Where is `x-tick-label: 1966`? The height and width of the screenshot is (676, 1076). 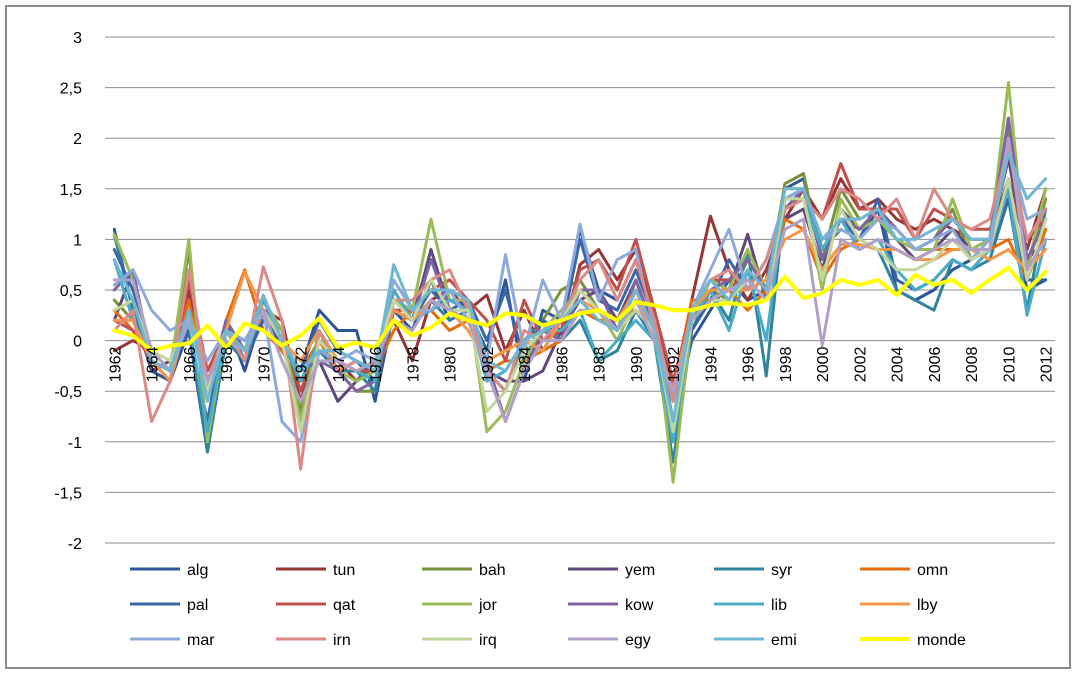
x-tick-label: 1966 is located at coordinates (190, 364).